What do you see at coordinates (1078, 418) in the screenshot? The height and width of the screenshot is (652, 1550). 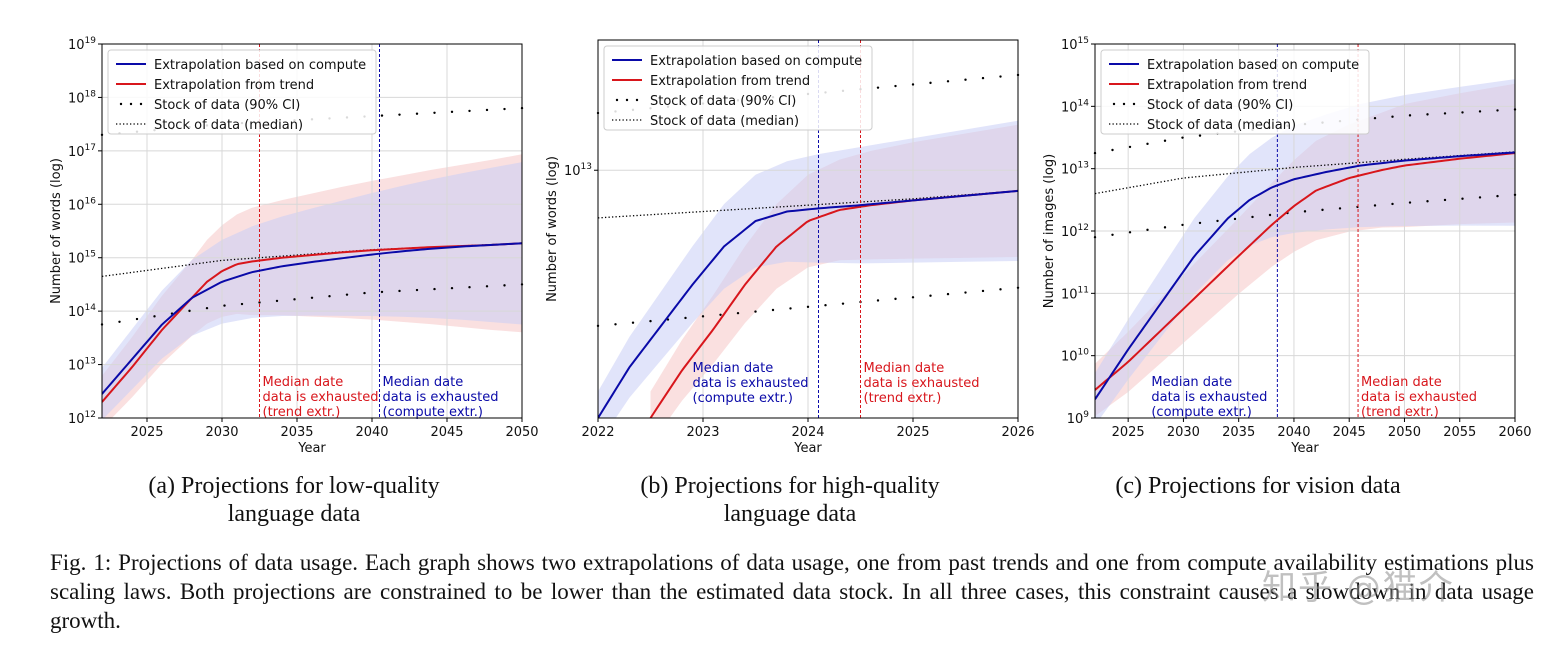 I see `y-tick-label: 109` at bounding box center [1078, 418].